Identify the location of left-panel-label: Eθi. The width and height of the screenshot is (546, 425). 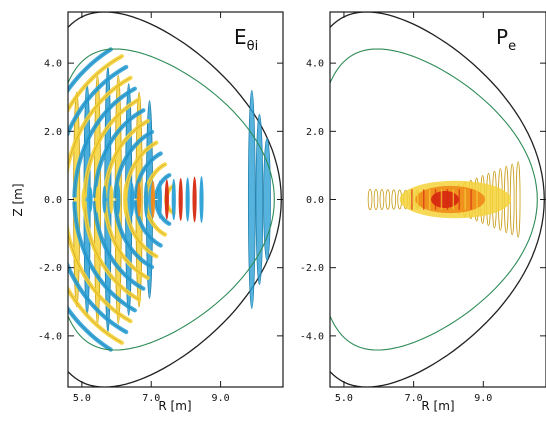
(246, 39).